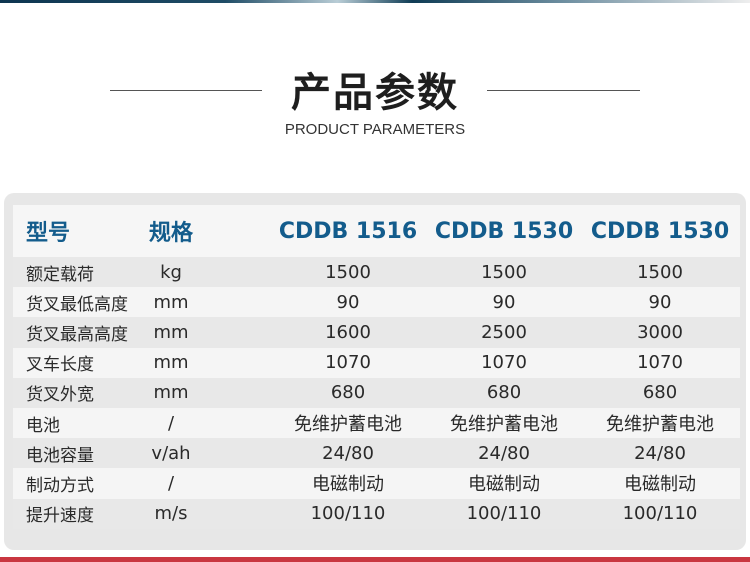  Describe the element at coordinates (375, 1) in the screenshot. I see `top-gradient-bar` at that location.